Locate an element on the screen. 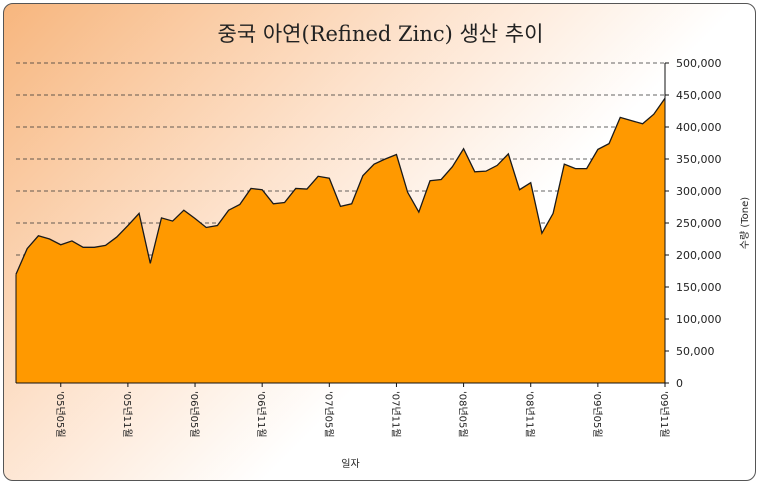 The image size is (761, 486). x-tick-label: '07년11월 is located at coordinates (395, 414).